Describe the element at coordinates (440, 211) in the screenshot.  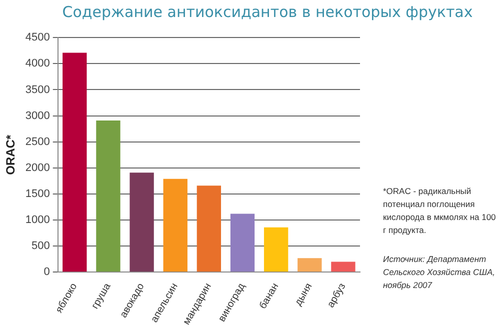
I see `text: *ORAC - радикальный потенциал поглощения кислорода в мкмолях на 100 г продукта.` at that location.